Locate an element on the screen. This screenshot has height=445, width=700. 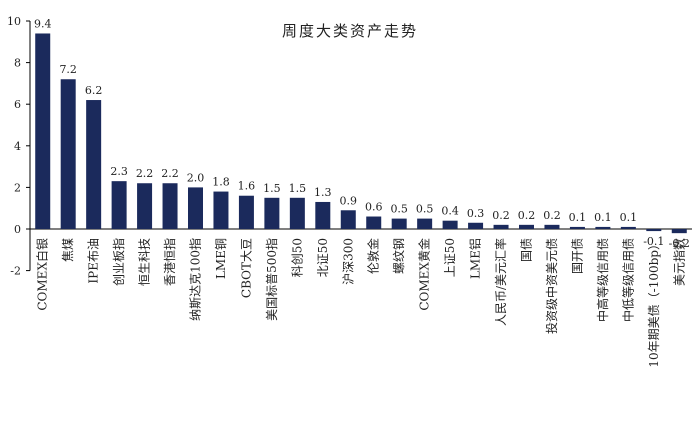
x-tick-label: 北证50 is located at coordinates (323, 257).